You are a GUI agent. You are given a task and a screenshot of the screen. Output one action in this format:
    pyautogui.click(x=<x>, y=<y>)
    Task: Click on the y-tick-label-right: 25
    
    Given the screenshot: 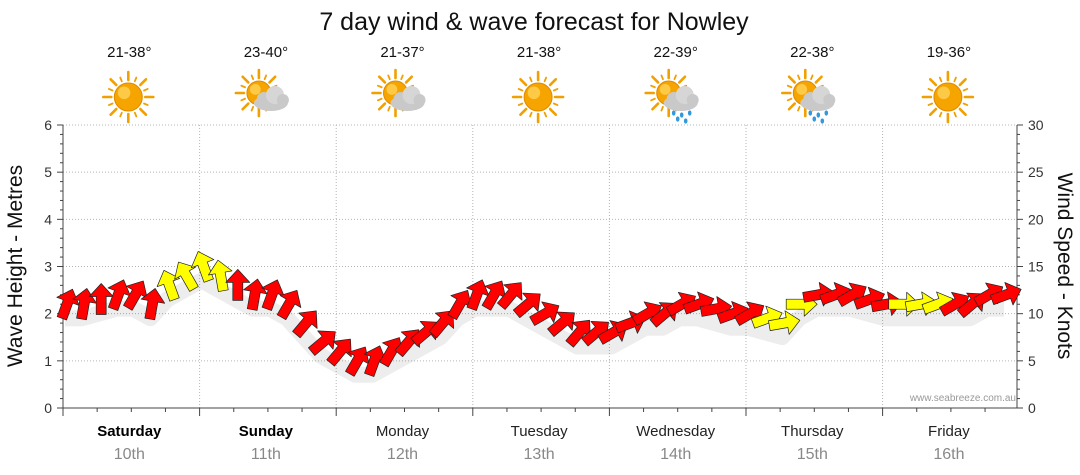 What is the action you would take?
    pyautogui.click(x=1036, y=172)
    